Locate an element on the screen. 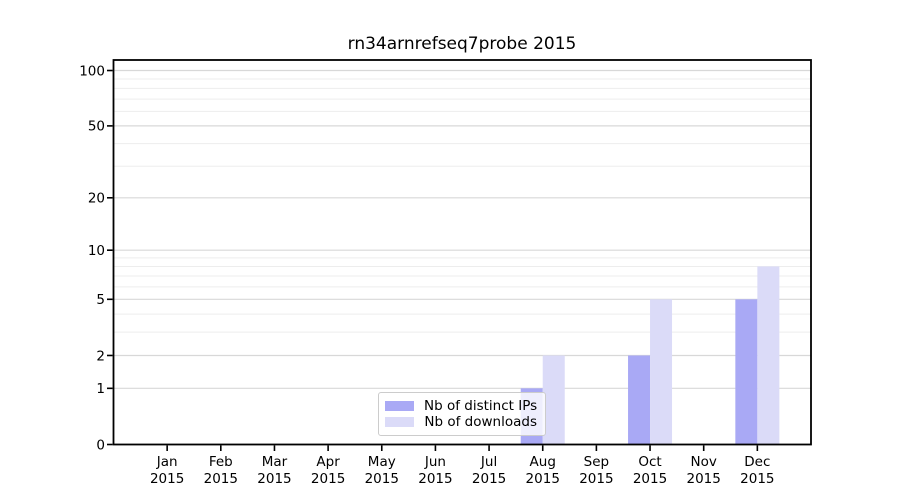 Image resolution: width=900 pixels, height=500 pixels. svg-text: Jan is located at coordinates (167, 462).